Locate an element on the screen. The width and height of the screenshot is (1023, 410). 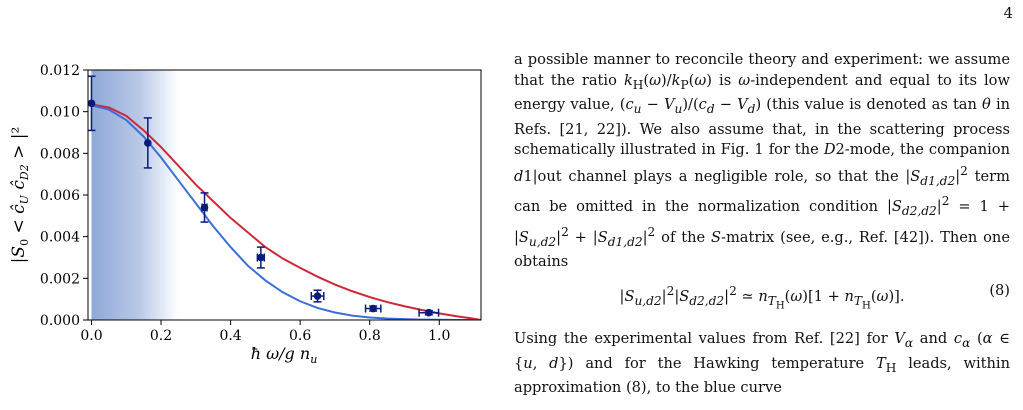
svg-text: |S0 < ĉU ĉD2 > |² is located at coordinates (20, 195).